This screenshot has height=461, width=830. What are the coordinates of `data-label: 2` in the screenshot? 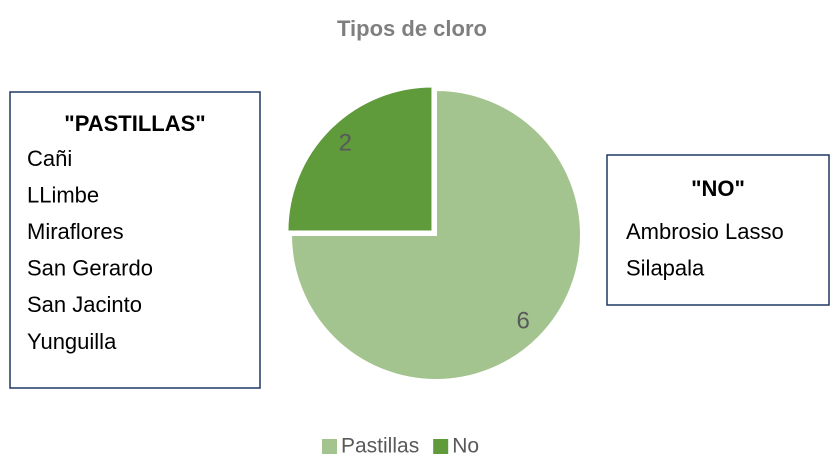 It's located at (345, 143).